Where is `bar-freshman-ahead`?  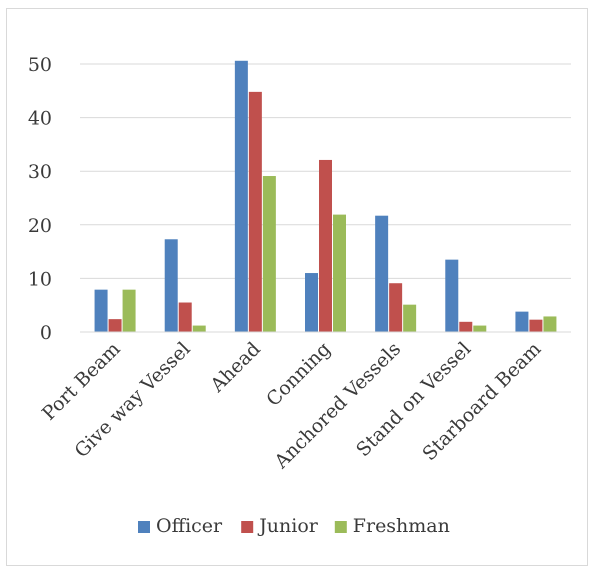 bar-freshman-ahead is located at coordinates (269, 254).